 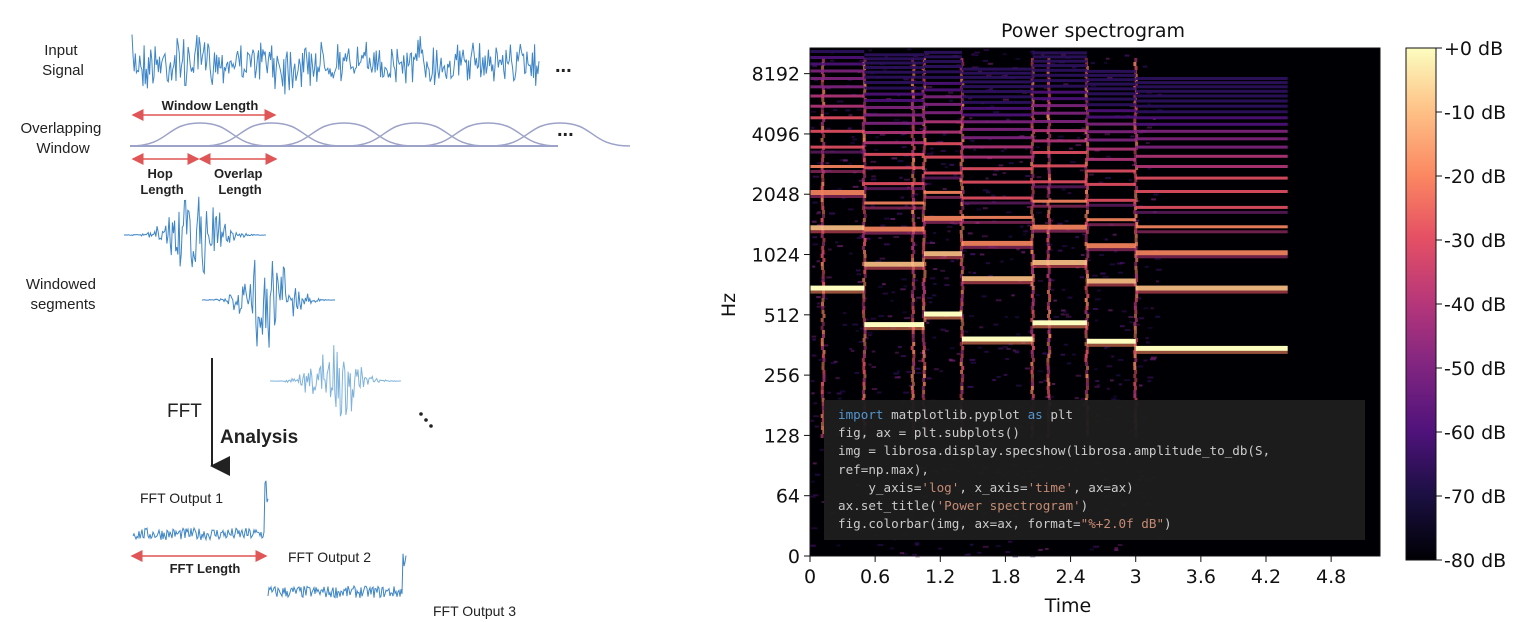 I want to click on input-signal-label: Input Signal, so click(x=63, y=60).